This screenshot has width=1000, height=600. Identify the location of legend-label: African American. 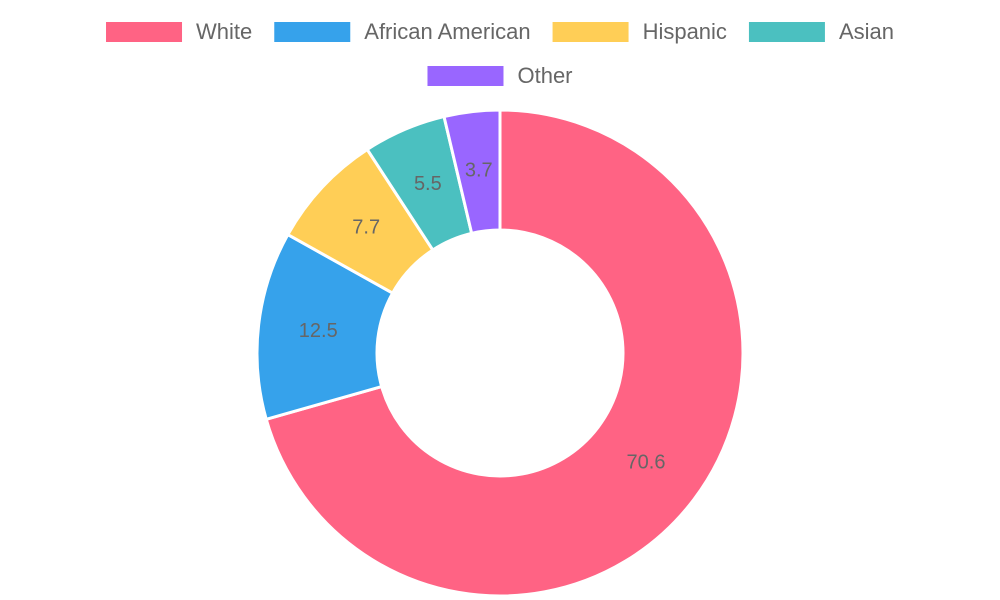
(447, 31).